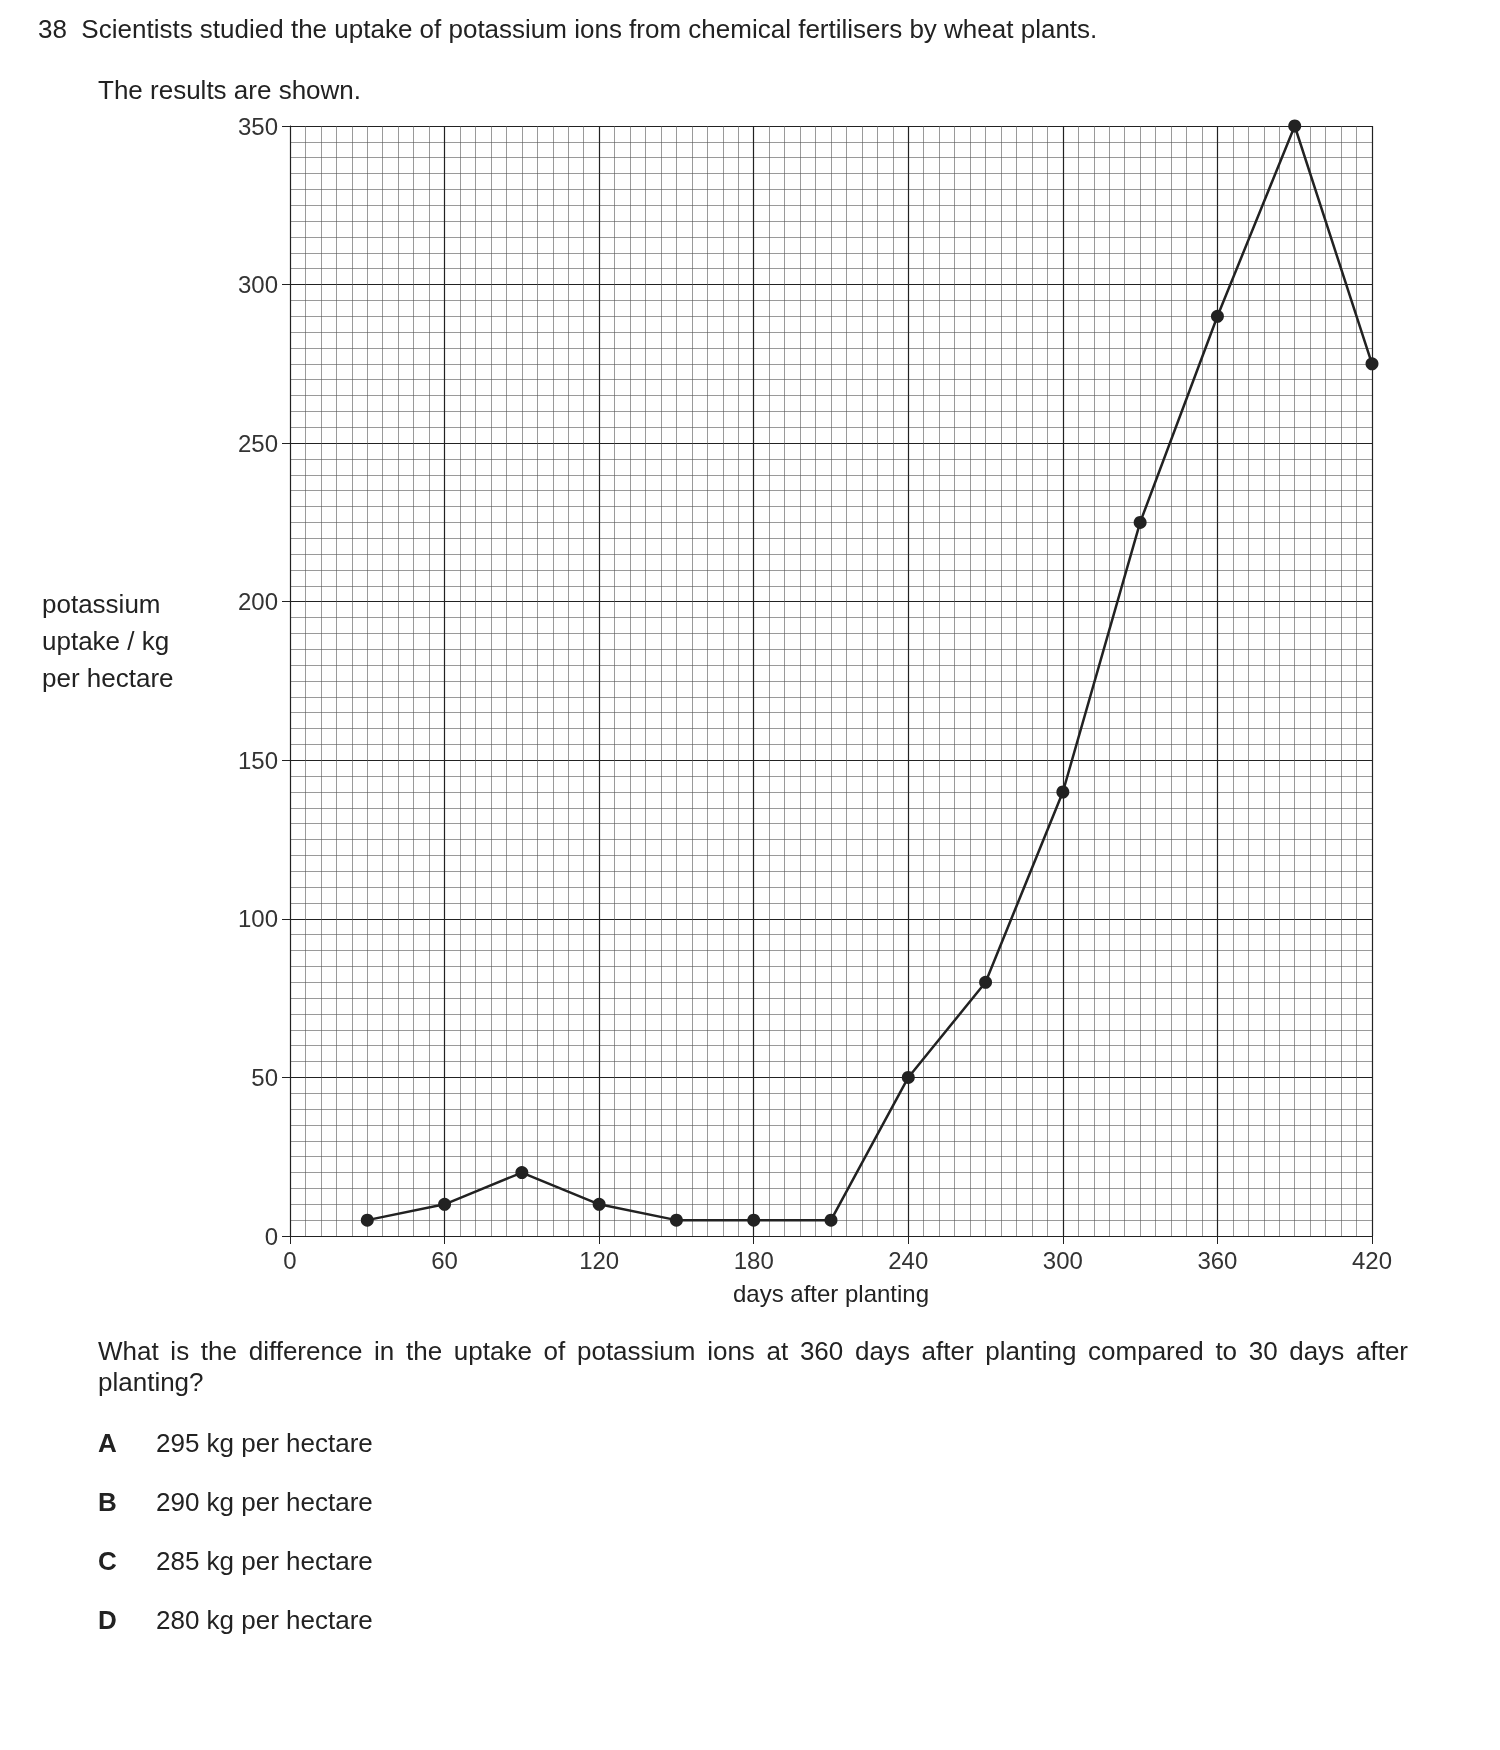  I want to click on x-tick-label: 60, so click(444, 1260).